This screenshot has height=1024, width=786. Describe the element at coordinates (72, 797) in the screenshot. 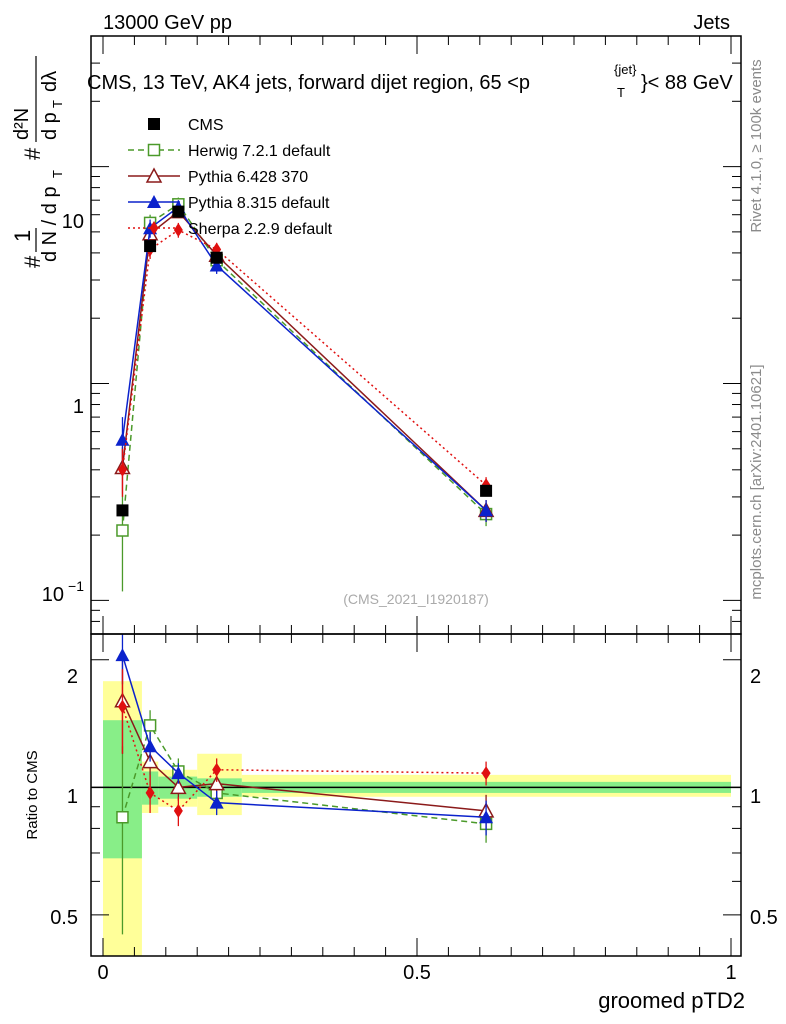

I see `ratio-tick-label-1: 1` at that location.